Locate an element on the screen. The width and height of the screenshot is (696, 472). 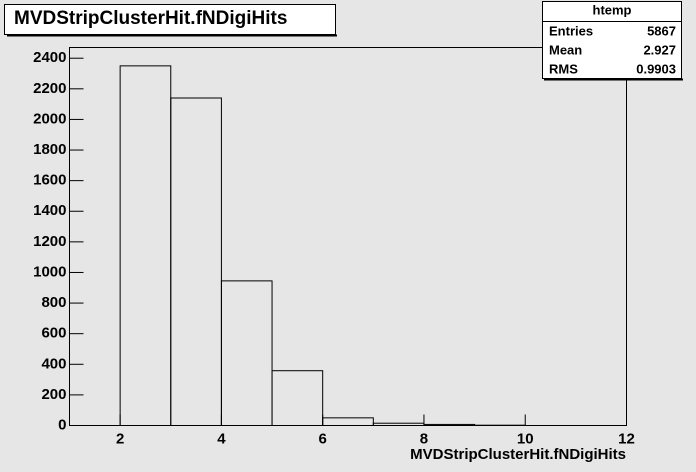
y-tick-label: 600 is located at coordinates (53, 333).